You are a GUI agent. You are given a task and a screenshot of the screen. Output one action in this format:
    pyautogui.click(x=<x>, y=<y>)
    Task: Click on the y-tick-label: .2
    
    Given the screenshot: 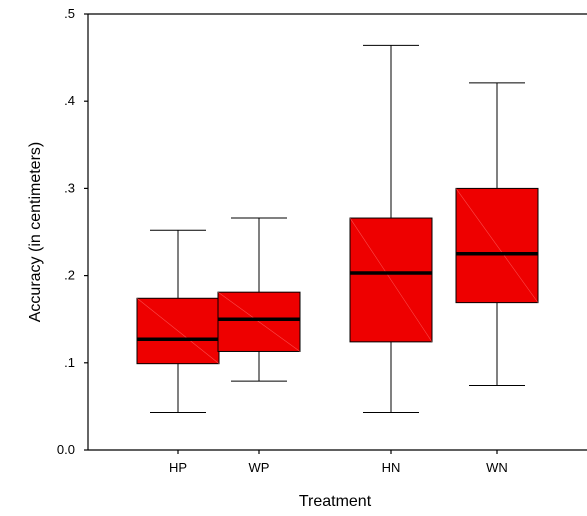 What is the action you would take?
    pyautogui.click(x=69, y=275)
    